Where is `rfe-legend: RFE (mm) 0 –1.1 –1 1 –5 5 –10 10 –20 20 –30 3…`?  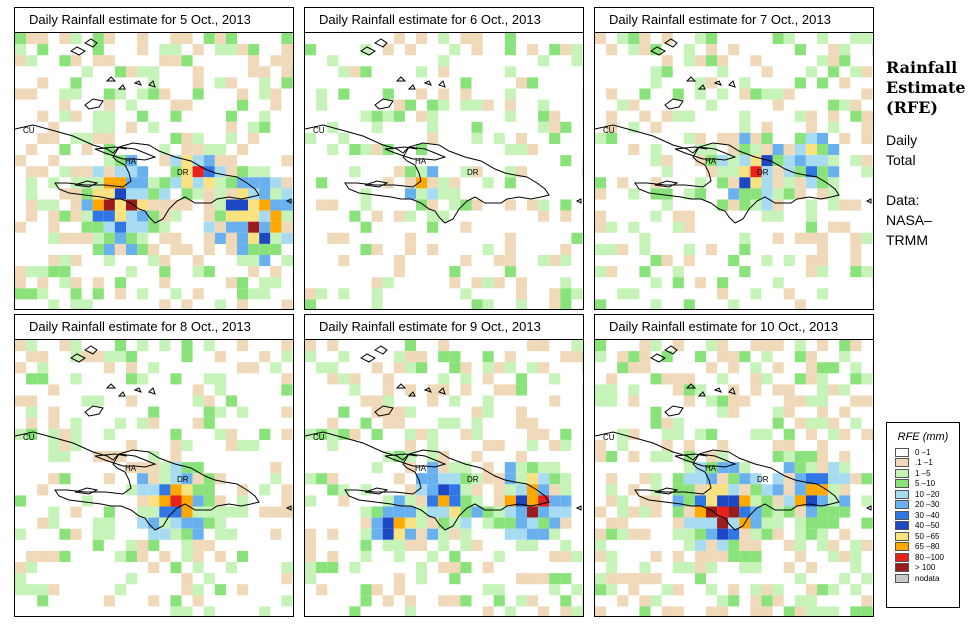
rfe-legend: RFE (mm) 0 –1.1 –1 1 –5 5 –10 10 –20 20 –30 3… is located at coordinates (923, 515).